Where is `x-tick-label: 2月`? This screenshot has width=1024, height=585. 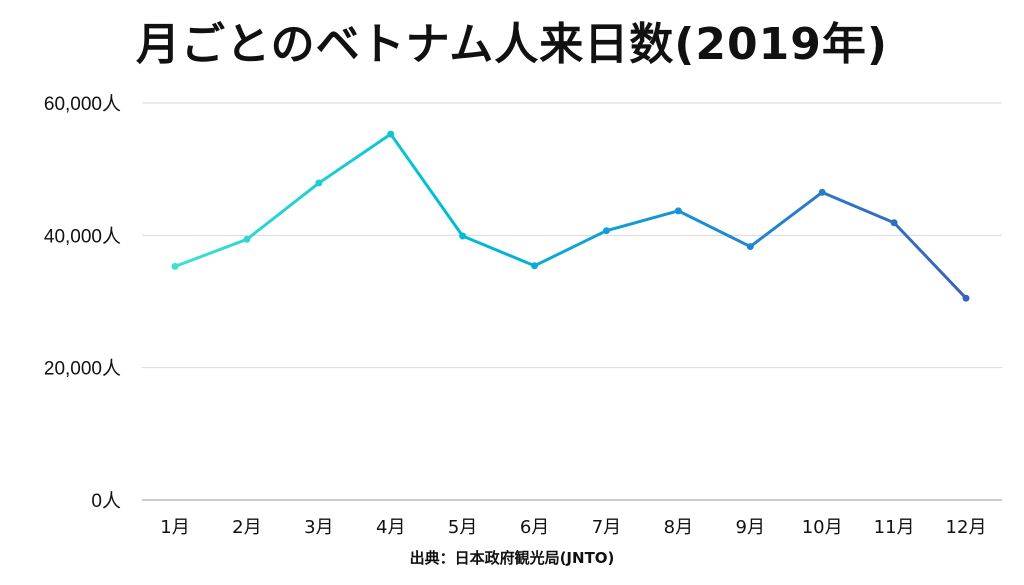 x-tick-label: 2月 is located at coordinates (246, 527).